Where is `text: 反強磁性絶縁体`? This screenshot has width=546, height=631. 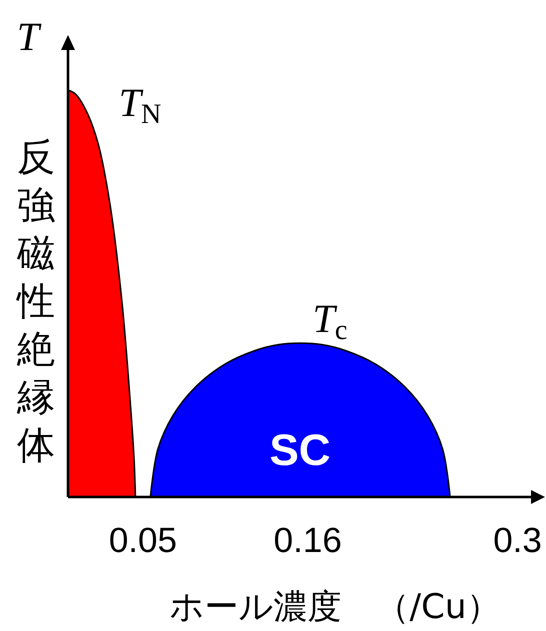 text: 反強磁性絶縁体 is located at coordinates (35, 301).